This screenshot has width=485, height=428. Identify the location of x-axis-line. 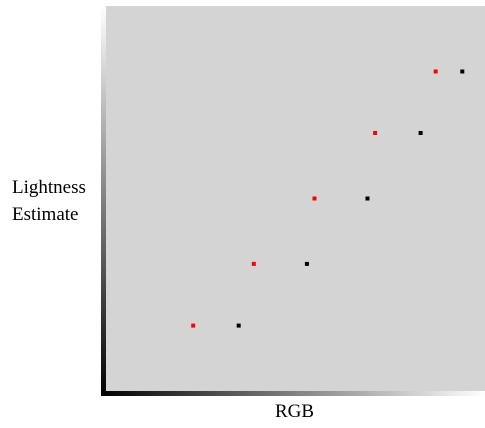
(293, 393).